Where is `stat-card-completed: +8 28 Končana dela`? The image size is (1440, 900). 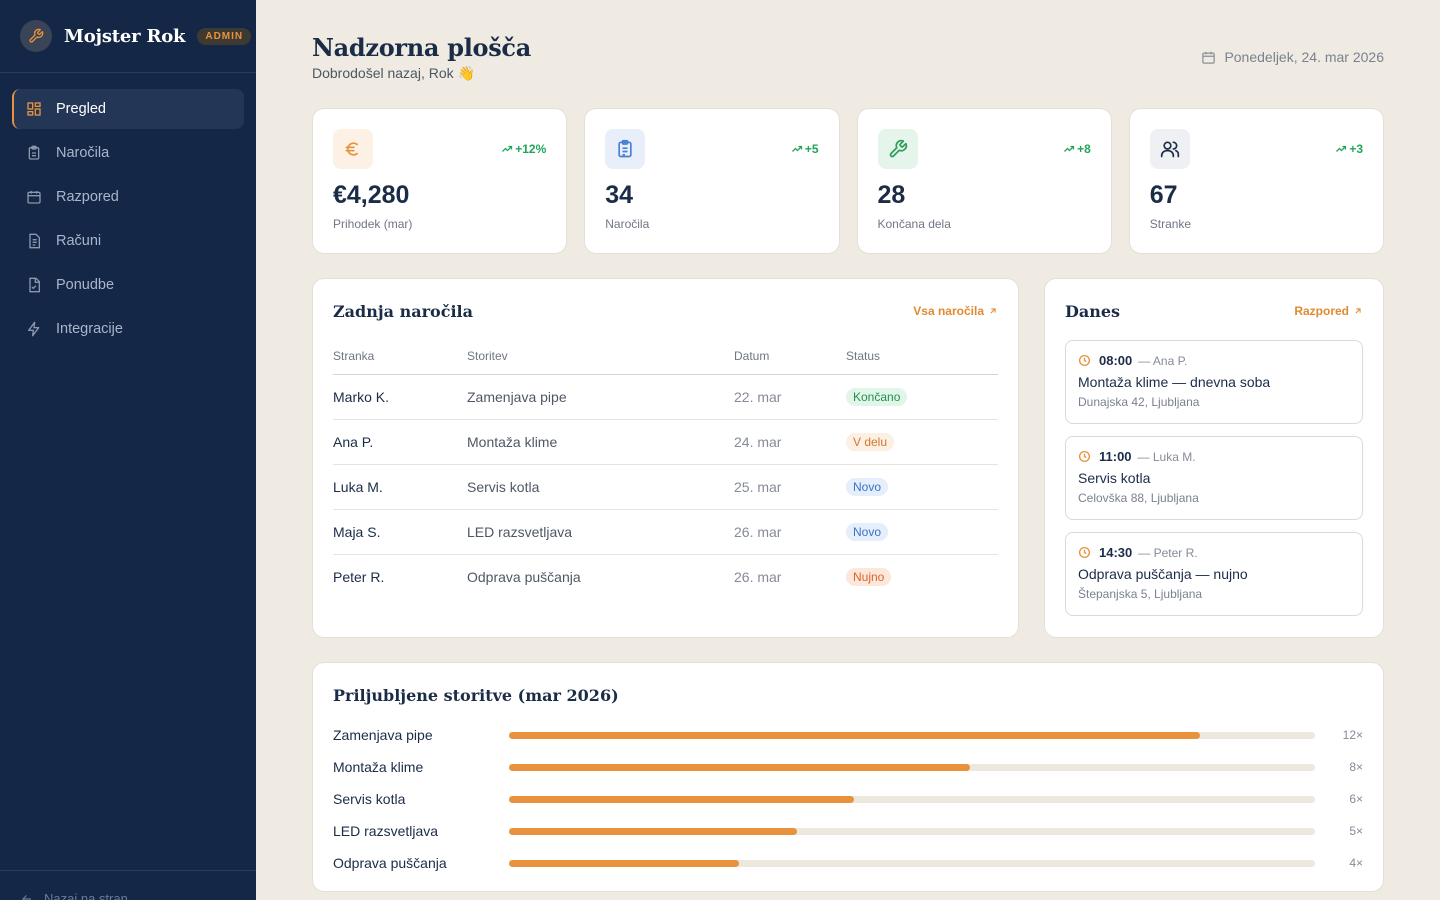 stat-card-completed: +8 28 Končana dela is located at coordinates (984, 181).